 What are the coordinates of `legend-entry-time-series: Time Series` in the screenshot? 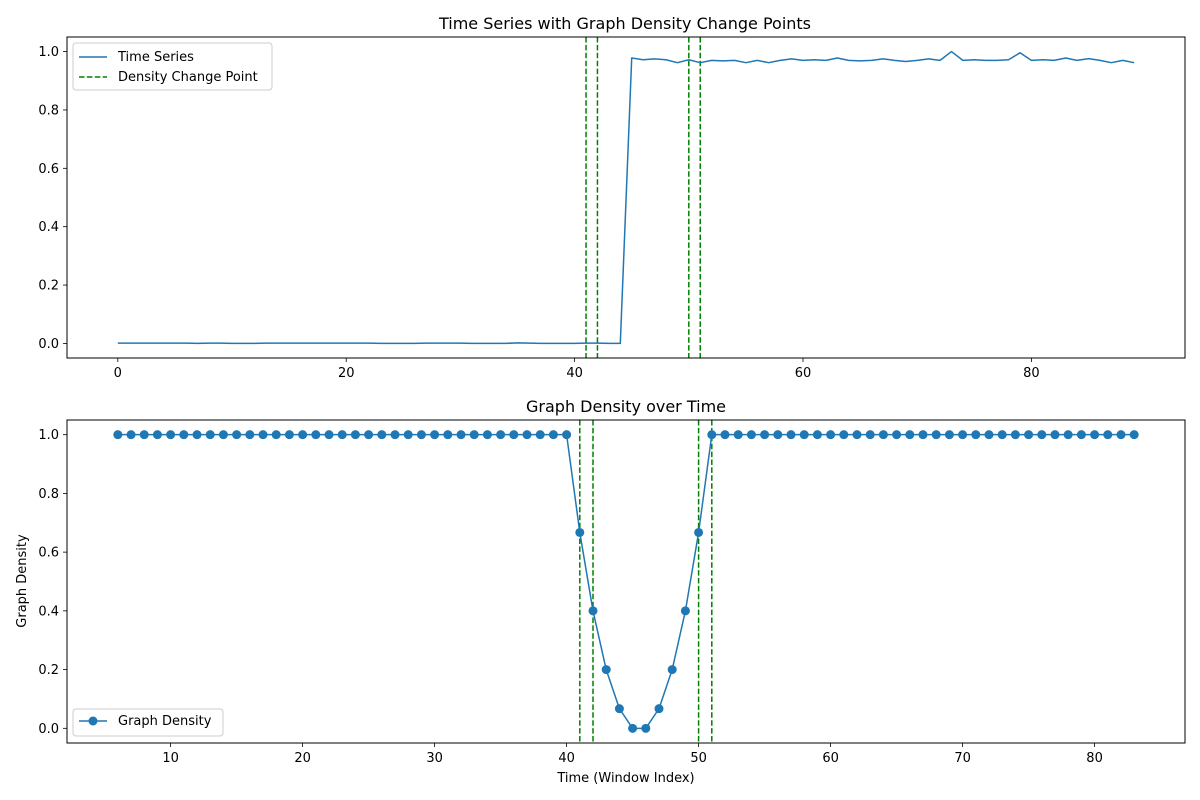 It's located at (155, 57).